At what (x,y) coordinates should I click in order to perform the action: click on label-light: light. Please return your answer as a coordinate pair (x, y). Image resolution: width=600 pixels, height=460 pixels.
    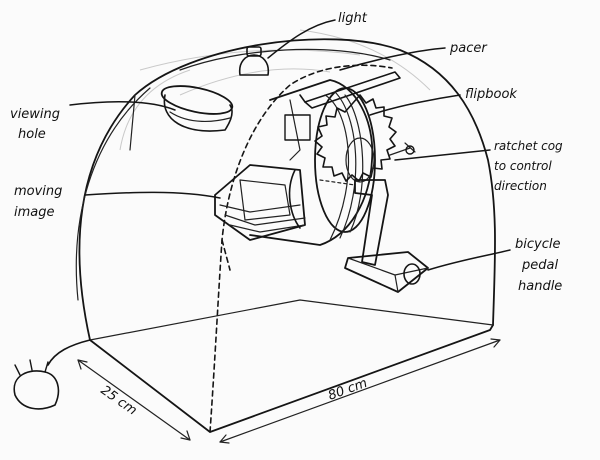
    Looking at the image, I should click on (353, 18).